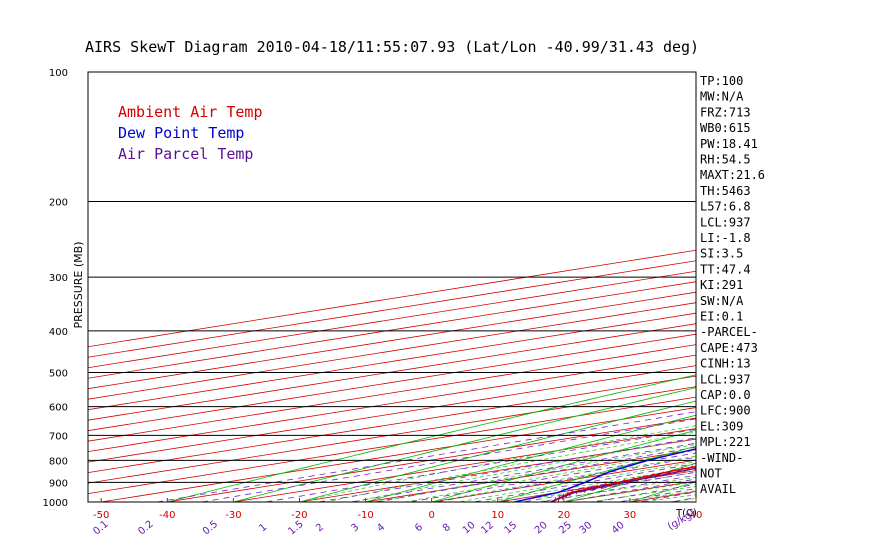 This screenshot has width=870, height=560. I want to click on ambient-temp-line, so click(623, 483).